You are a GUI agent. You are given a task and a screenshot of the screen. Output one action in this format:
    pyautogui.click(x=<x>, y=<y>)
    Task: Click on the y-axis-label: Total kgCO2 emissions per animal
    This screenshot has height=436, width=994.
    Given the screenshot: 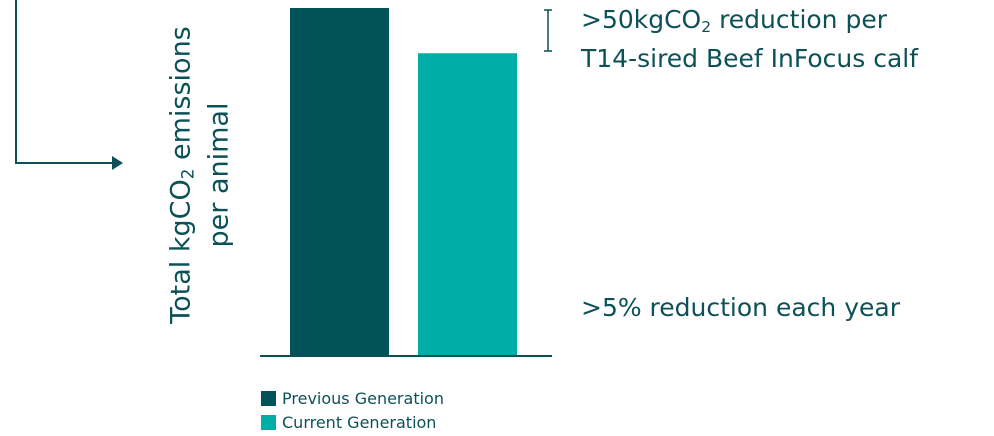 What is the action you would take?
    pyautogui.click(x=199, y=175)
    